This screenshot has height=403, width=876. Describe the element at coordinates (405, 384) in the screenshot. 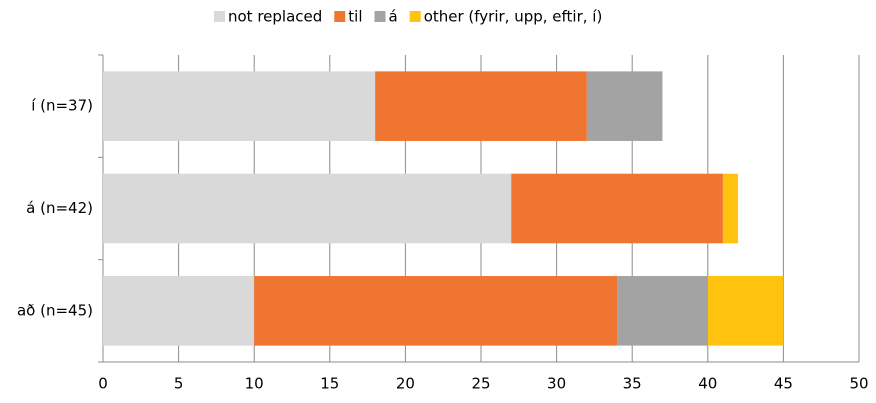

I see `x-tick-label: 20` at that location.